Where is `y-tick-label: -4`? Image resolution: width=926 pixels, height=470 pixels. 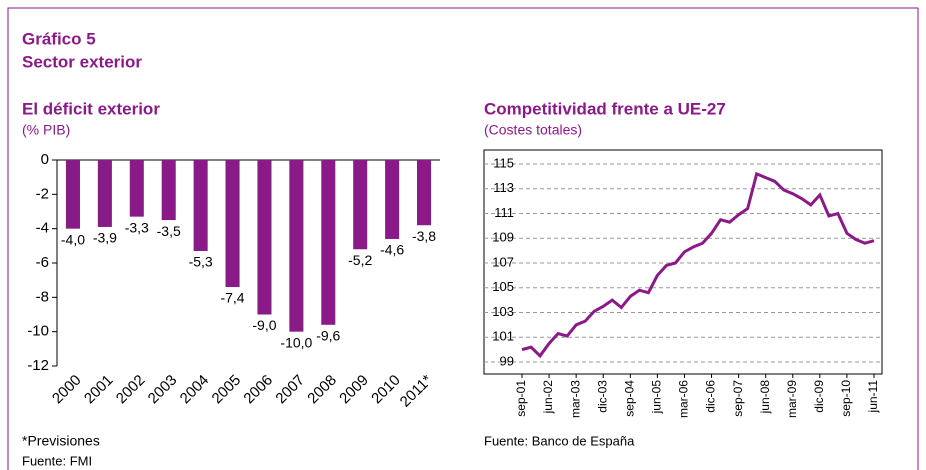
y-tick-label: -4 is located at coordinates (42, 228).